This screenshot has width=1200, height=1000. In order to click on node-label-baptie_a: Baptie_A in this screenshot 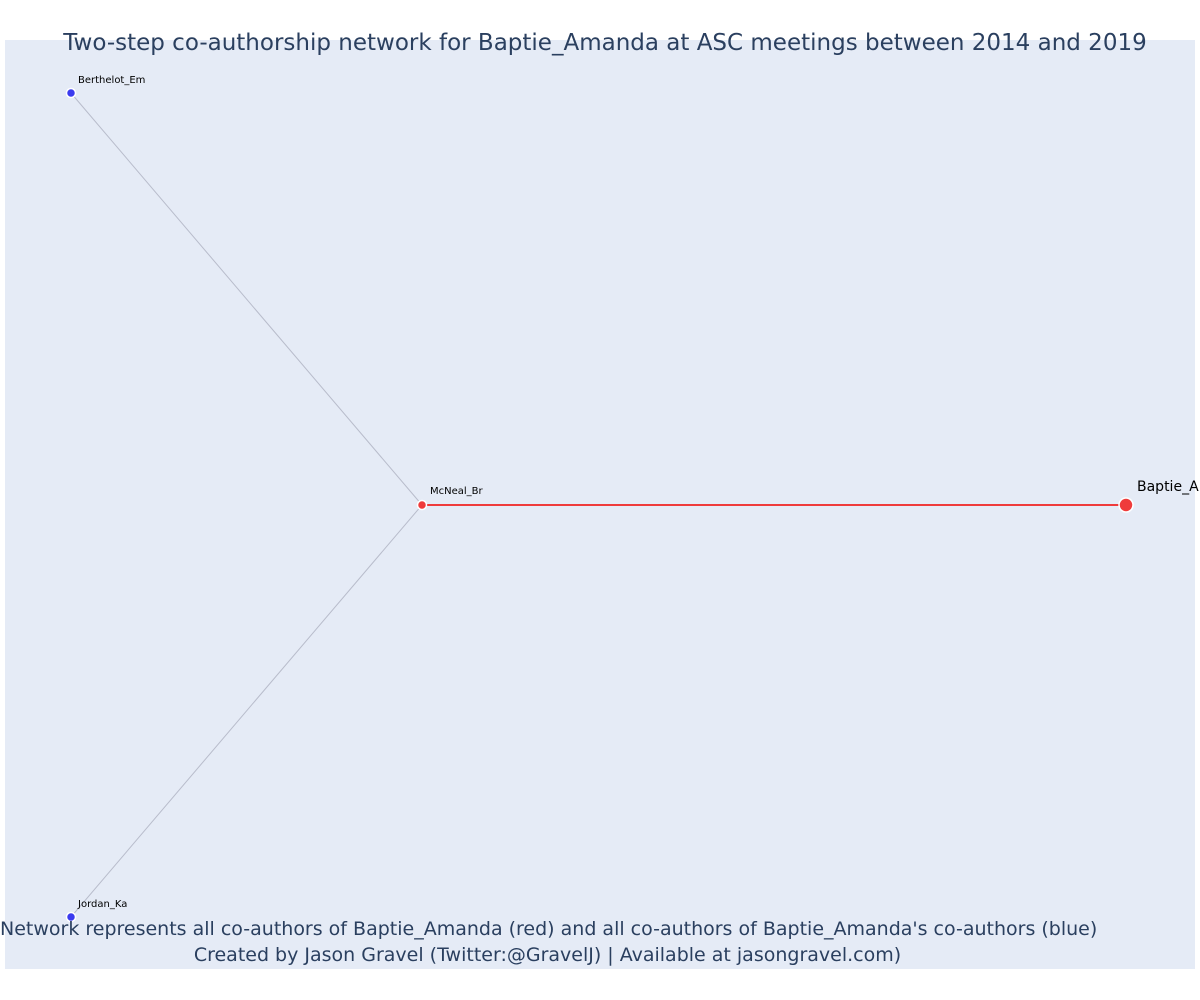, I will do `click(1168, 487)`.